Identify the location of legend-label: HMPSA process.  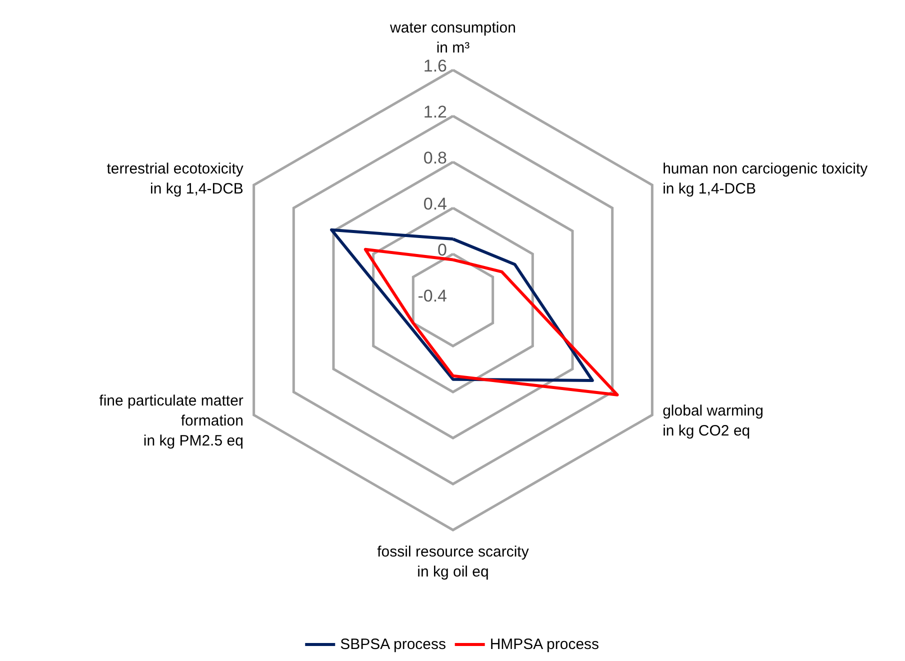
(545, 644).